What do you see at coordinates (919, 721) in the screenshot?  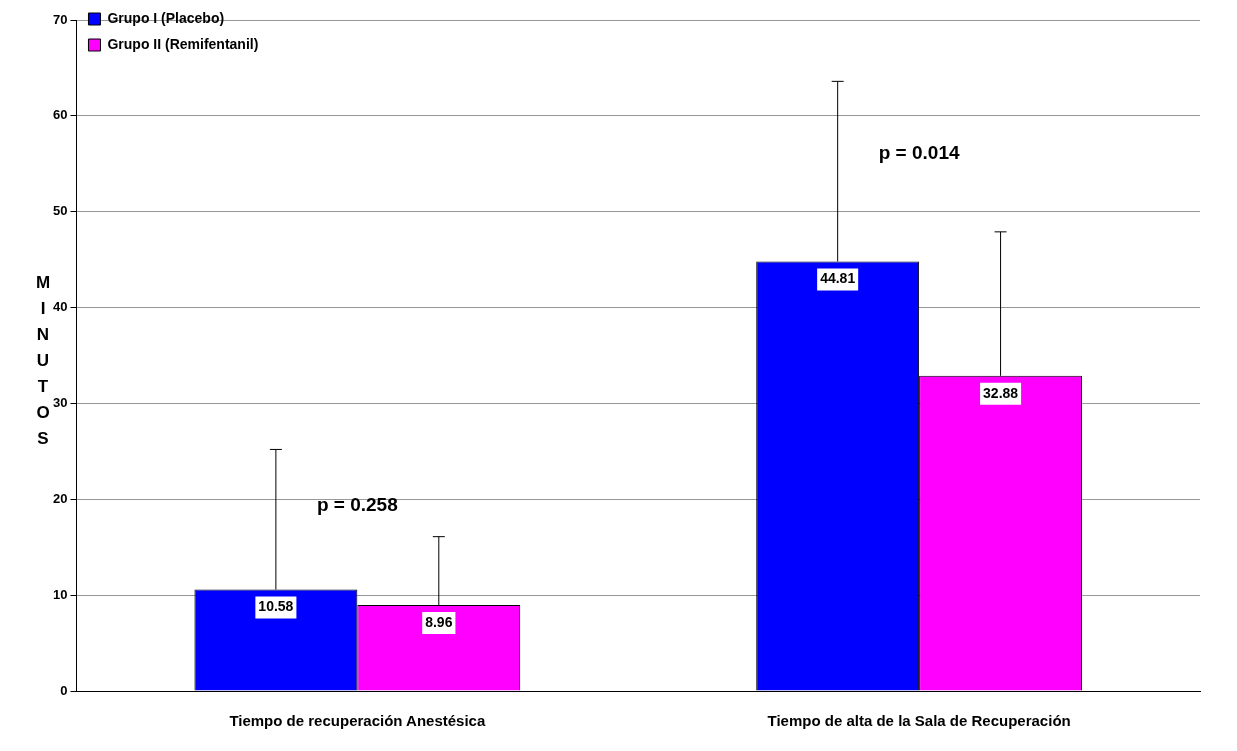 I see `x-tick-label: Tiempo de alta de la Sala de Recuperación` at bounding box center [919, 721].